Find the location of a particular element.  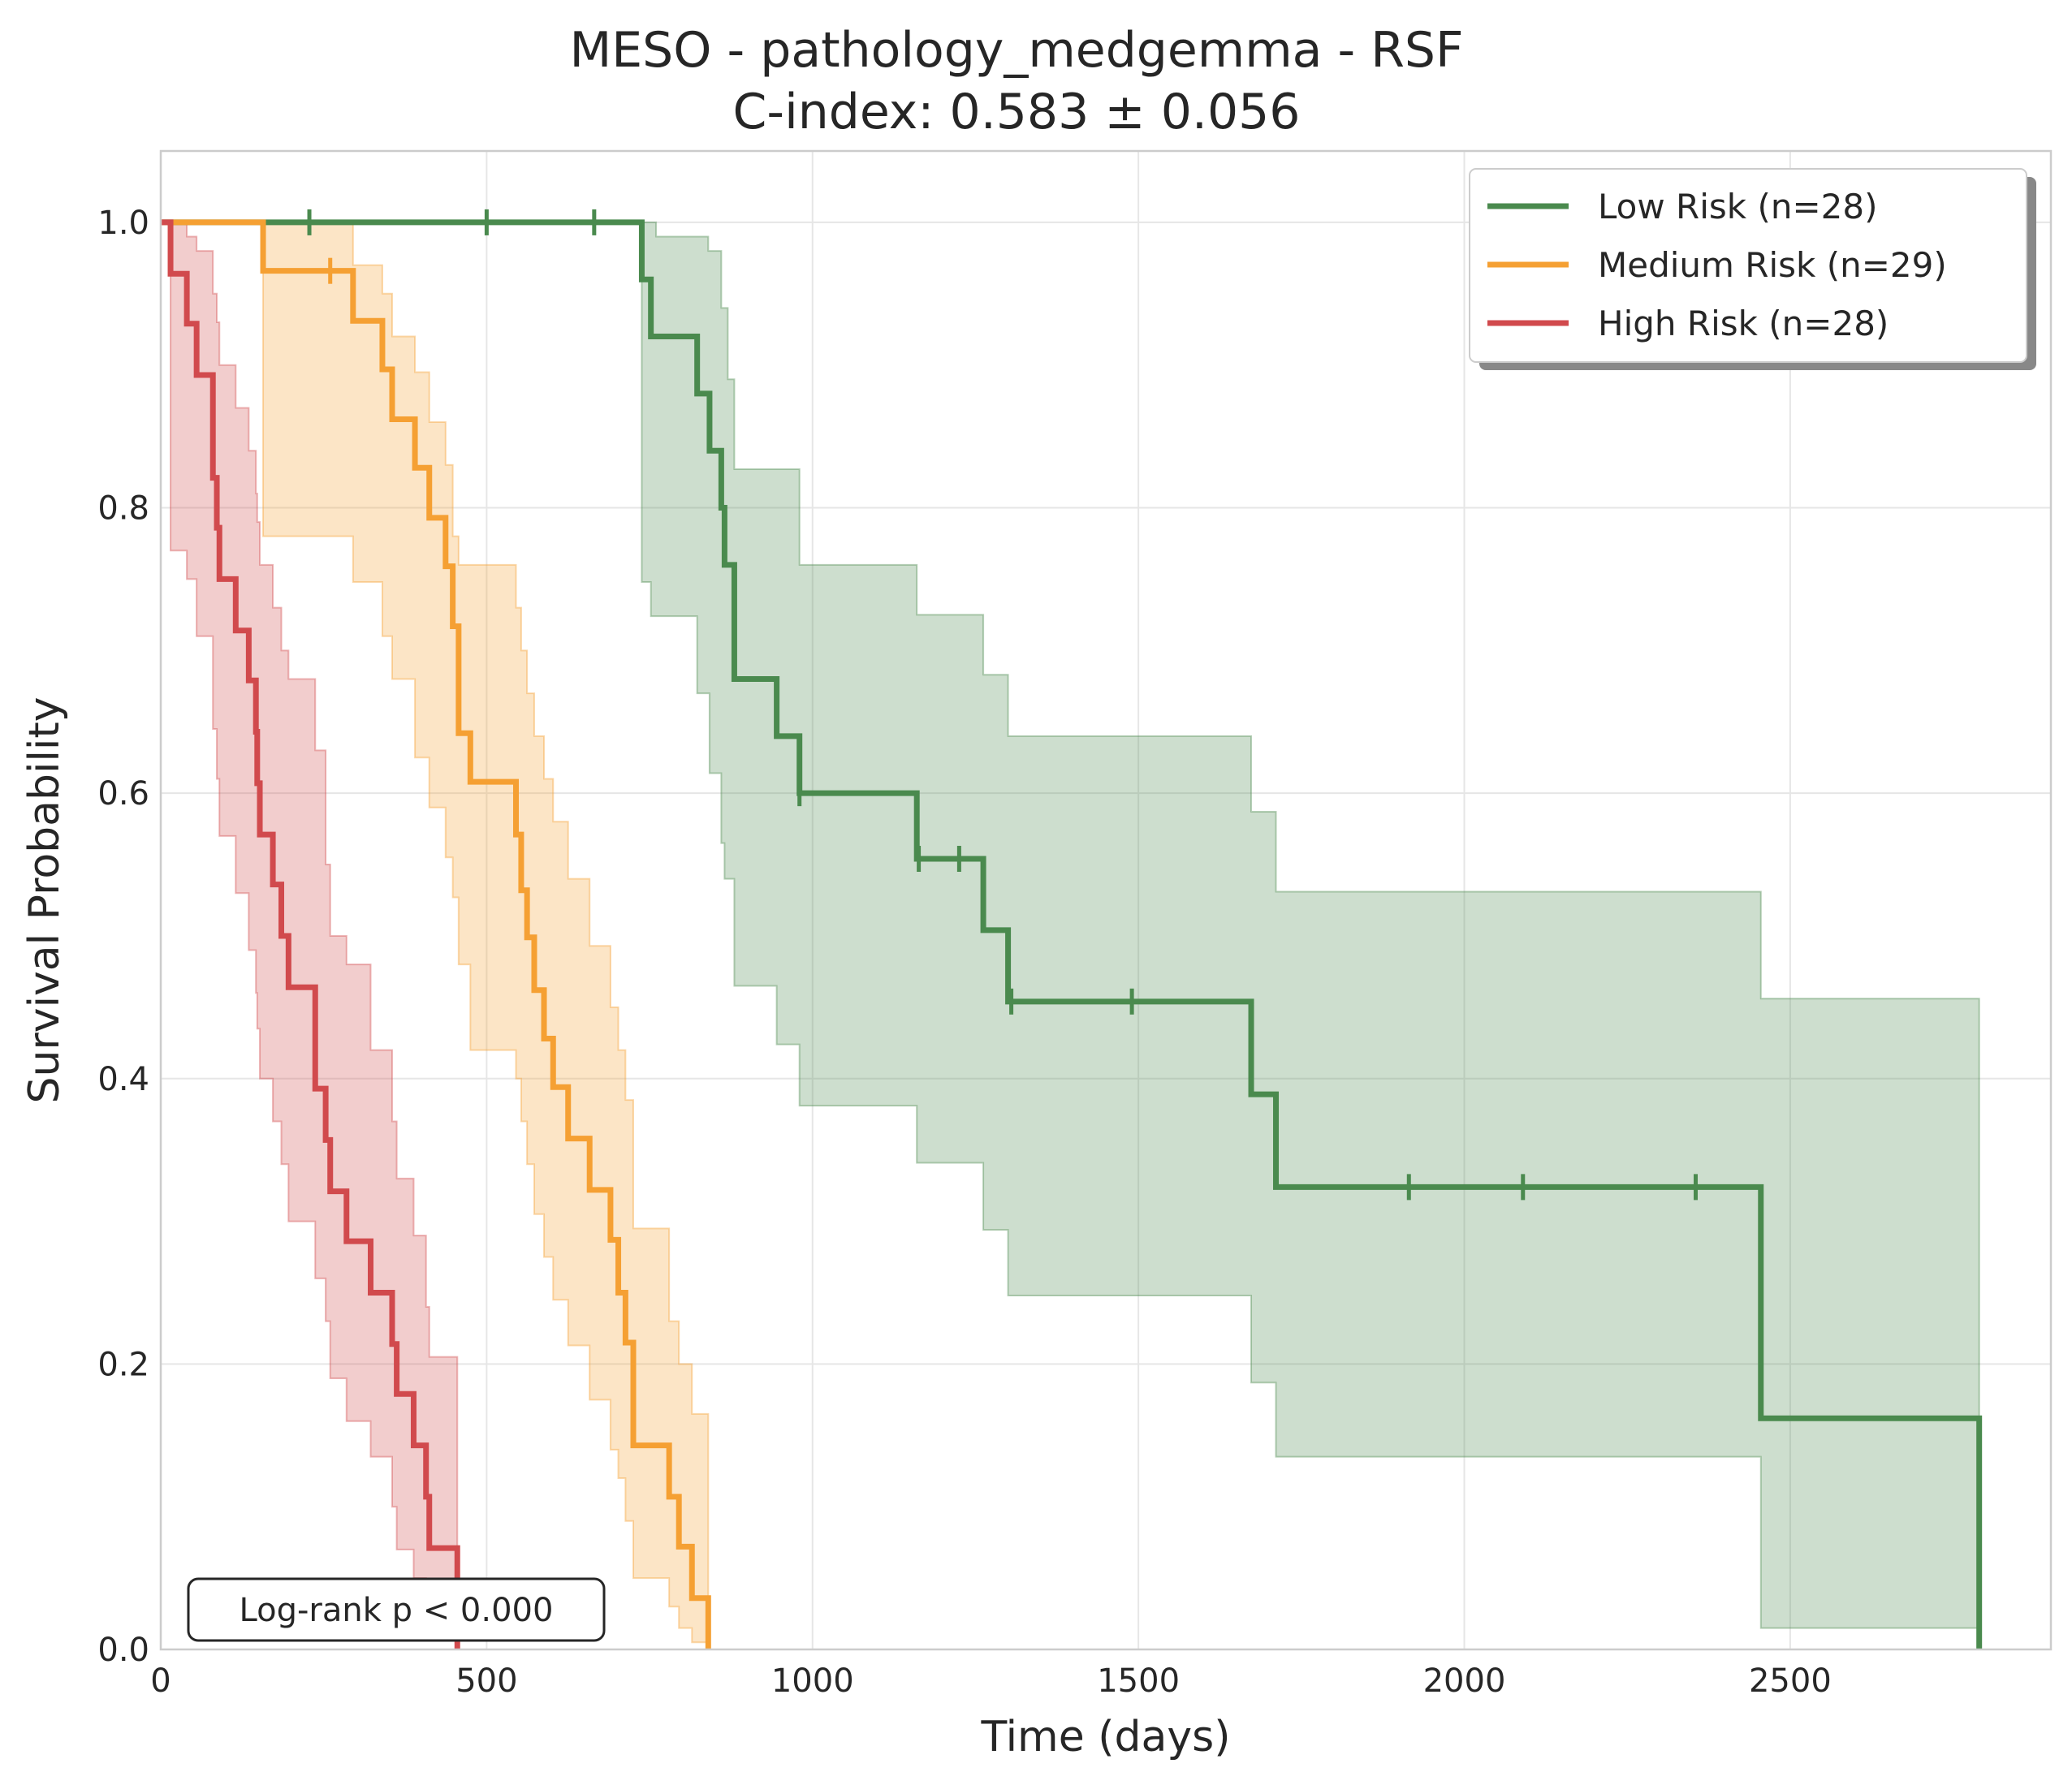

y-tick-label: 1.0 is located at coordinates (123, 224).